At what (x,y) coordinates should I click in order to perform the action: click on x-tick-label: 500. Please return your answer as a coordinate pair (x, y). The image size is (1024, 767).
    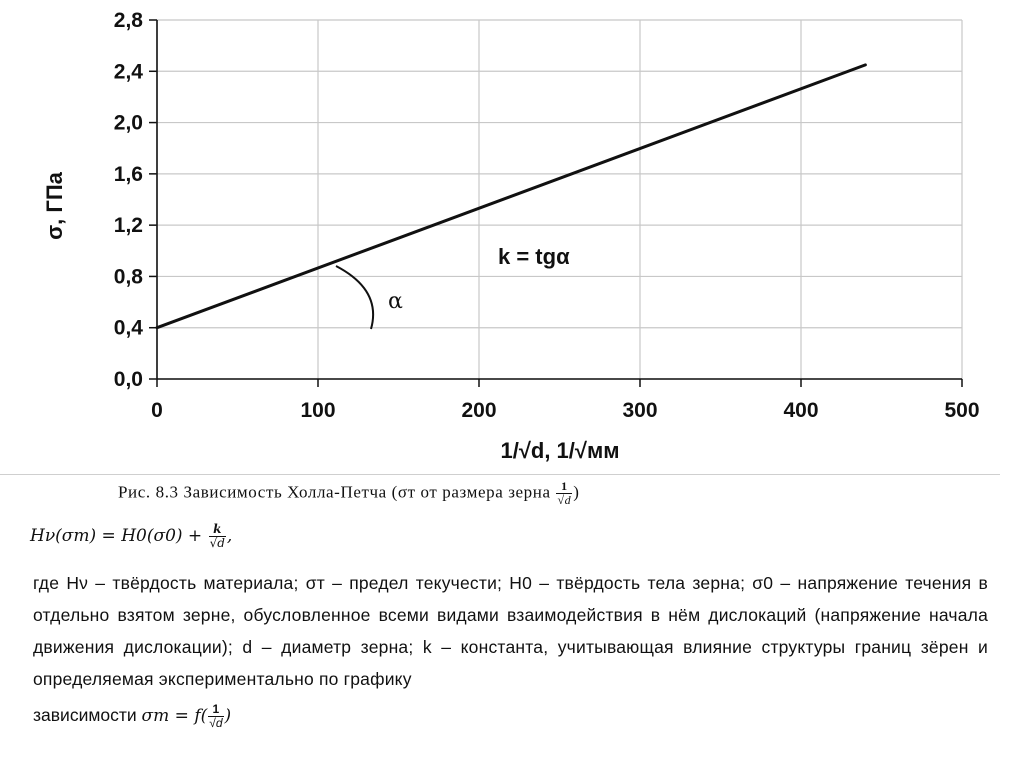
    Looking at the image, I should click on (961, 410).